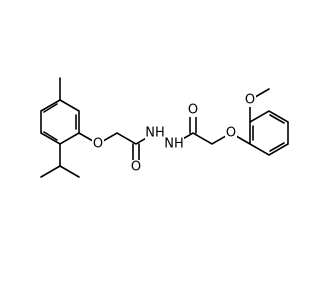 The width and height of the screenshot is (320, 300). Describe the element at coordinates (174, 134) in the screenshot. I see `atom-labels: O O NH NH O O O` at that location.